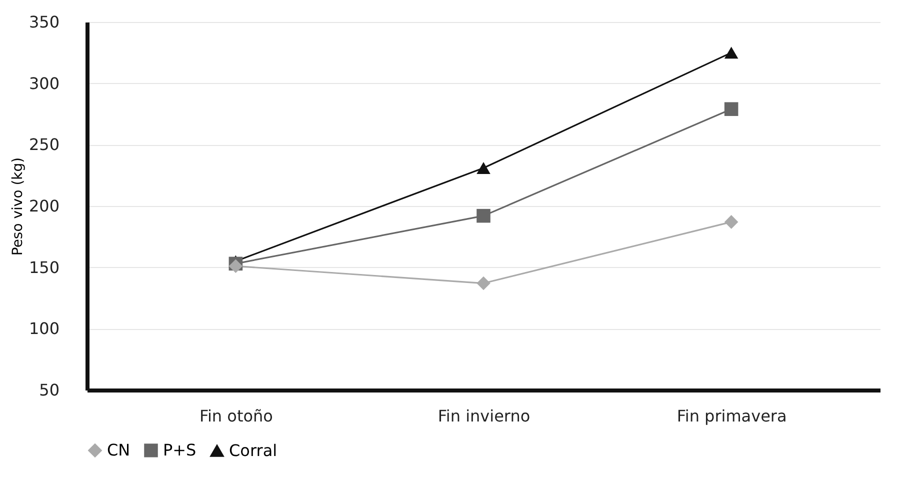 The width and height of the screenshot is (902, 478). What do you see at coordinates (44, 206) in the screenshot?
I see `y-tick-label: 200` at bounding box center [44, 206].